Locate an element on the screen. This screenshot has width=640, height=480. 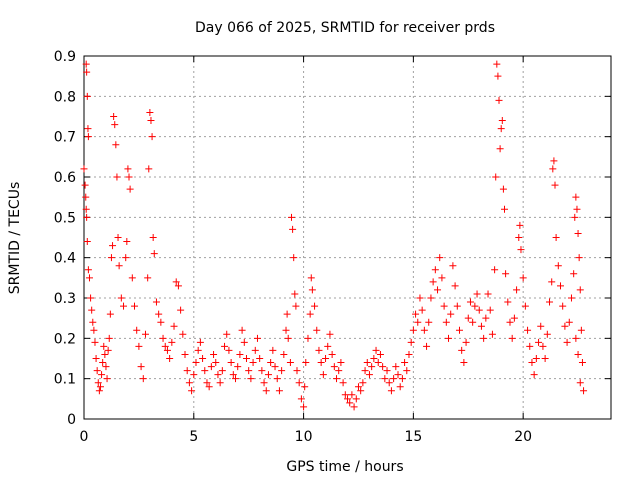
y-tick-label: 0 is located at coordinates (71, 420).